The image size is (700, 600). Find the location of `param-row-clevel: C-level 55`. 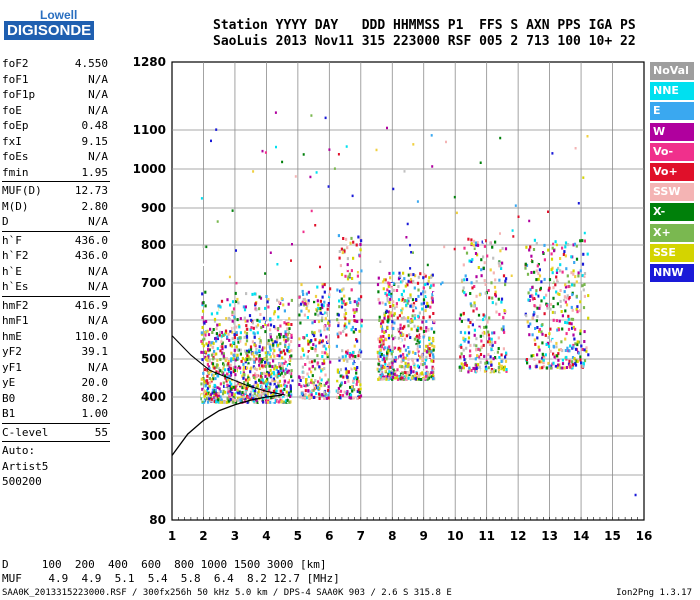

param-row-clevel: C-level 55 is located at coordinates (56, 433).